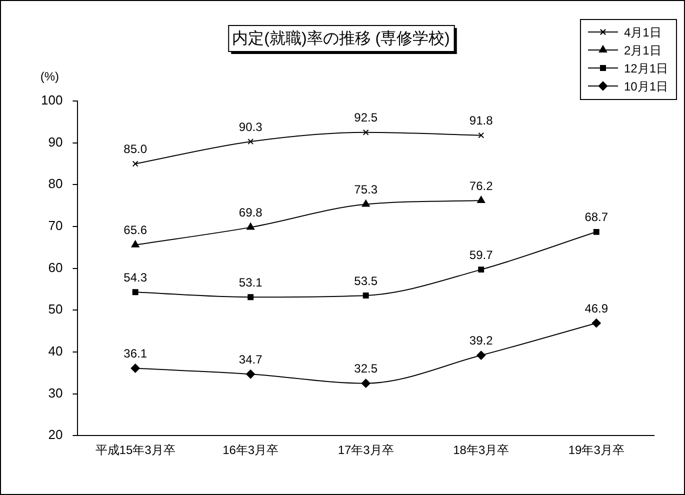  Describe the element at coordinates (481, 255) in the screenshot. I see `data-label: 59.7` at that location.